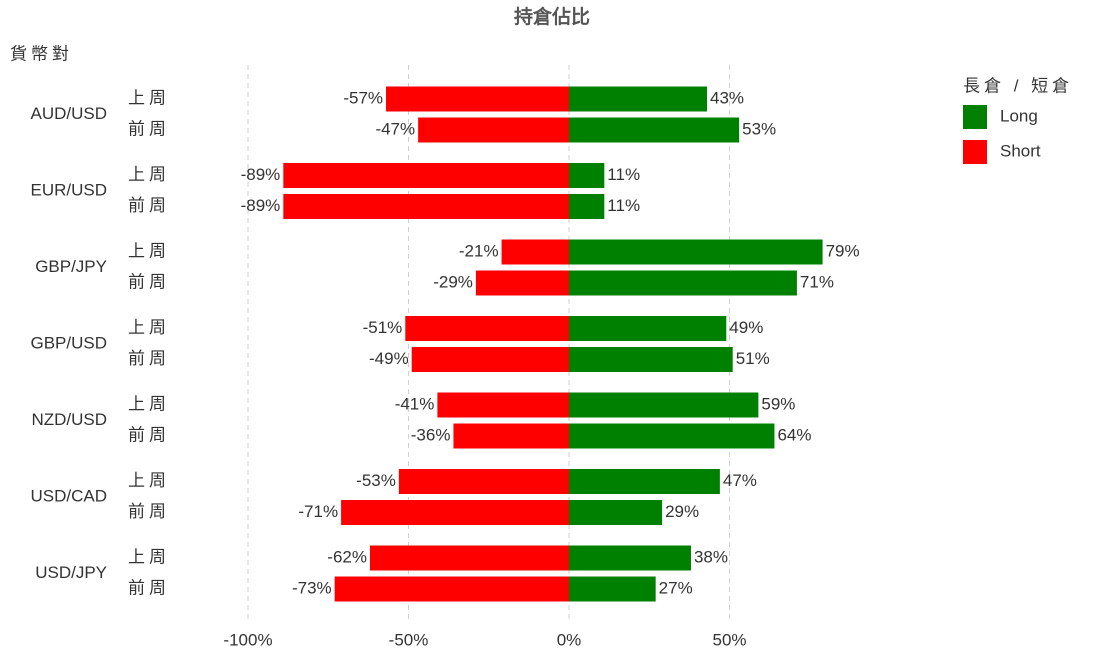  I want to click on value-label: -47%, so click(395, 128).